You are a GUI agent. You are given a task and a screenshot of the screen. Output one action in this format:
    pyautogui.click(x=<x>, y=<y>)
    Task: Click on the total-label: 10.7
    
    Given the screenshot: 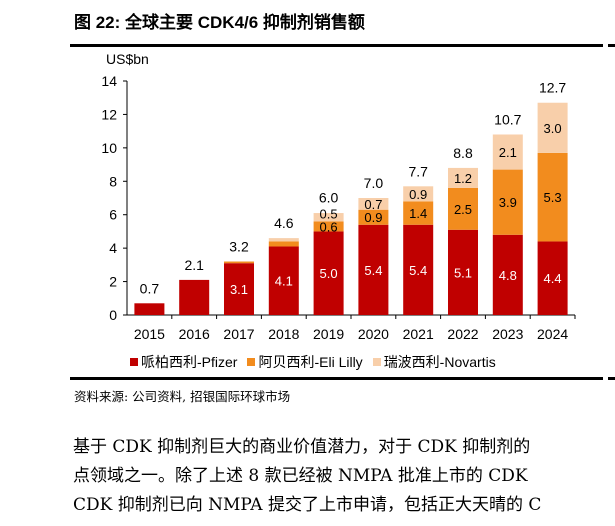 What is the action you would take?
    pyautogui.click(x=507, y=119)
    